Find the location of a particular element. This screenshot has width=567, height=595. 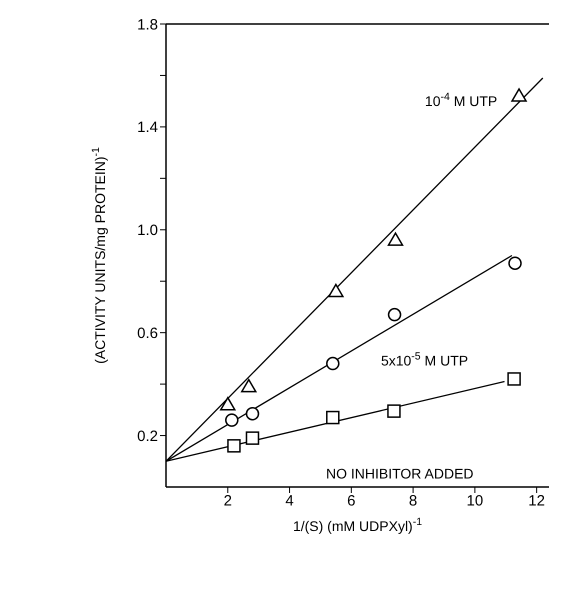

y-tick-label: 1.8 is located at coordinates (147, 25).